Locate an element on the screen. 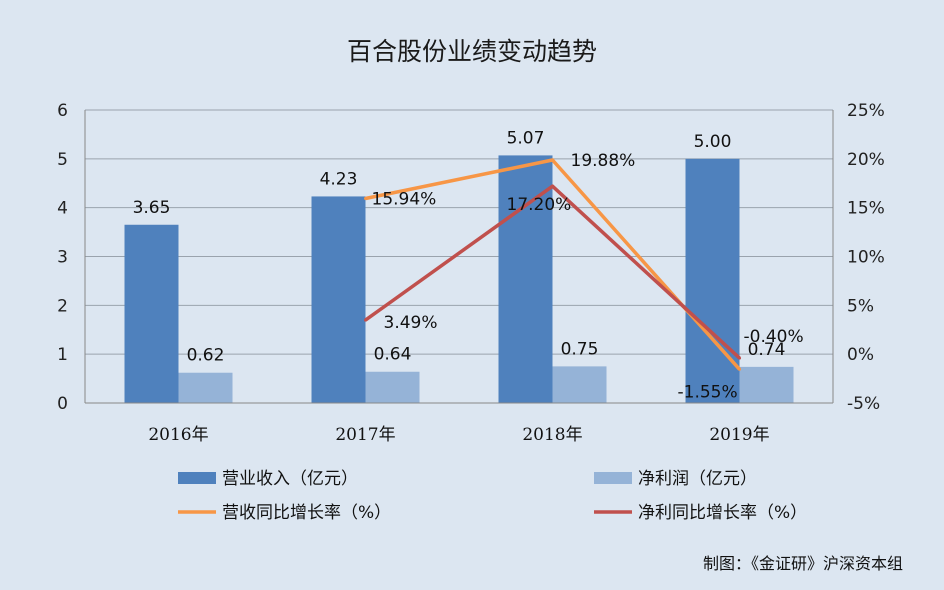  legend-label: 营业收入（亿元） is located at coordinates (290, 479).